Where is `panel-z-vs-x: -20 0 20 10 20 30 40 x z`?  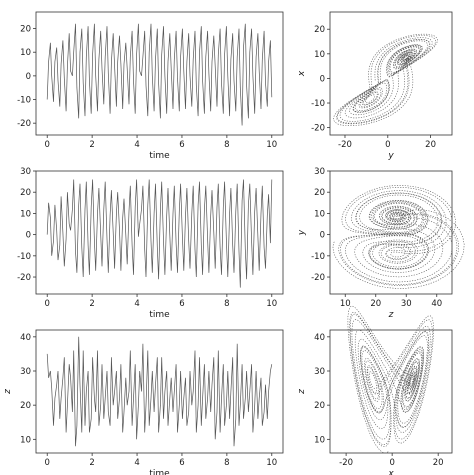 panel-z-vs-x: -20 0 20 10 20 30 40 x z is located at coordinates (375, 390).